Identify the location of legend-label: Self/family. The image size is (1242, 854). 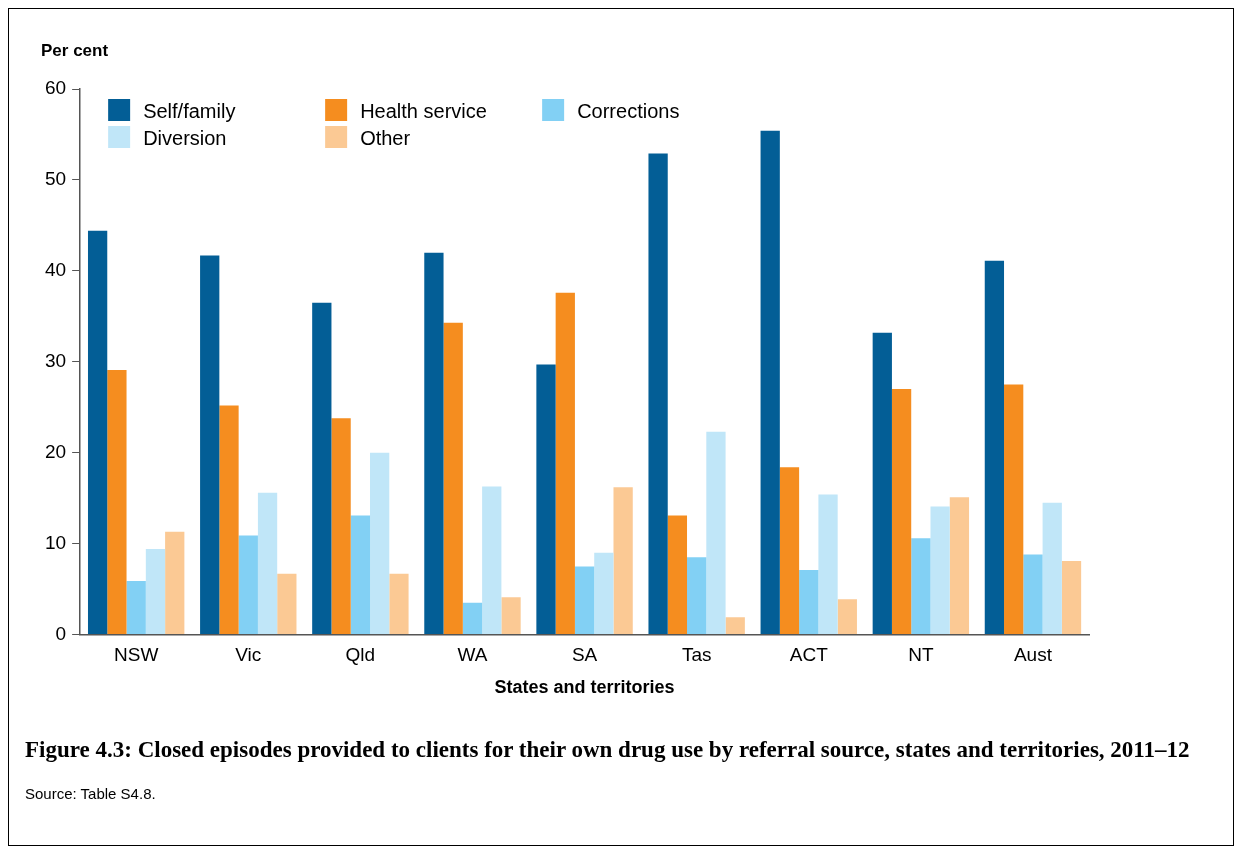
(189, 110).